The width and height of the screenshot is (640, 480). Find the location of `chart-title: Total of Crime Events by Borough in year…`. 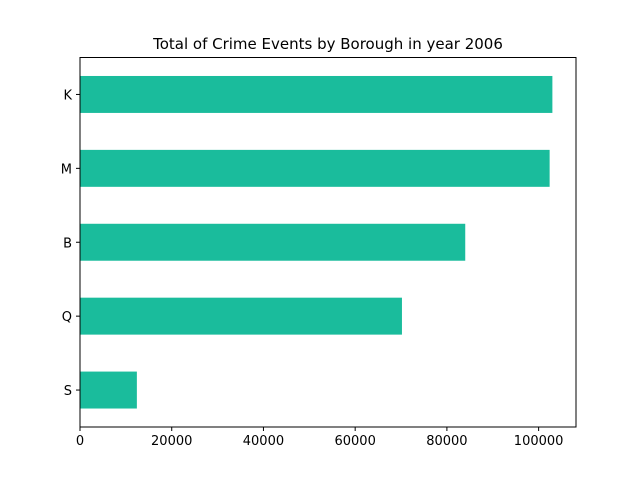

chart-title: Total of Crime Events by Borough in year… is located at coordinates (327, 44).